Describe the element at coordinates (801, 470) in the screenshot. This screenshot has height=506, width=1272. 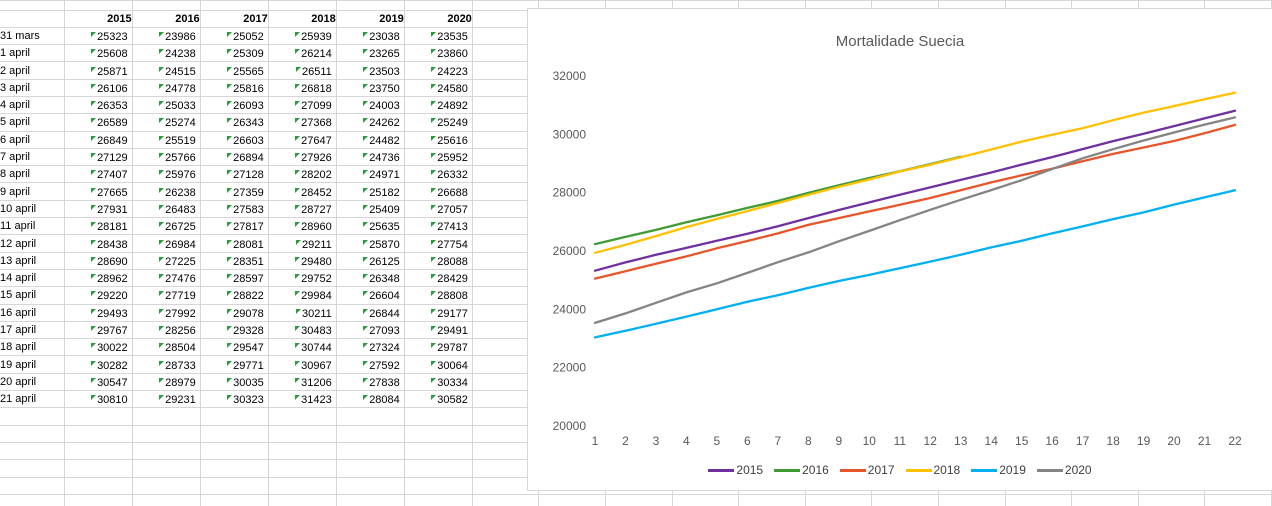
I see `legend-item-2016: 2016` at that location.